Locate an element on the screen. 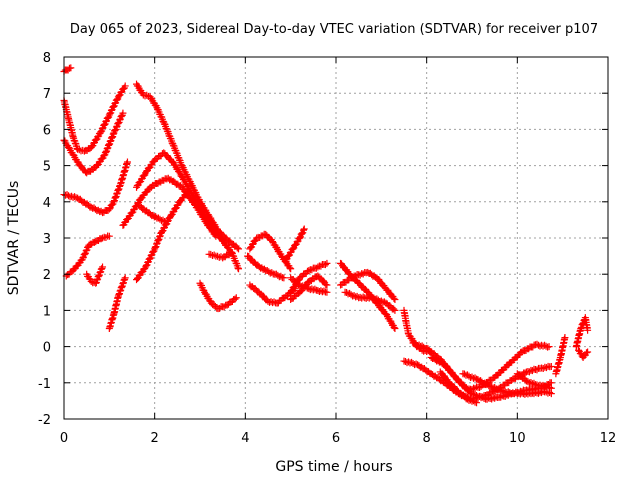 The width and height of the screenshot is (640, 480). x-tick-label: 6 is located at coordinates (336, 438).